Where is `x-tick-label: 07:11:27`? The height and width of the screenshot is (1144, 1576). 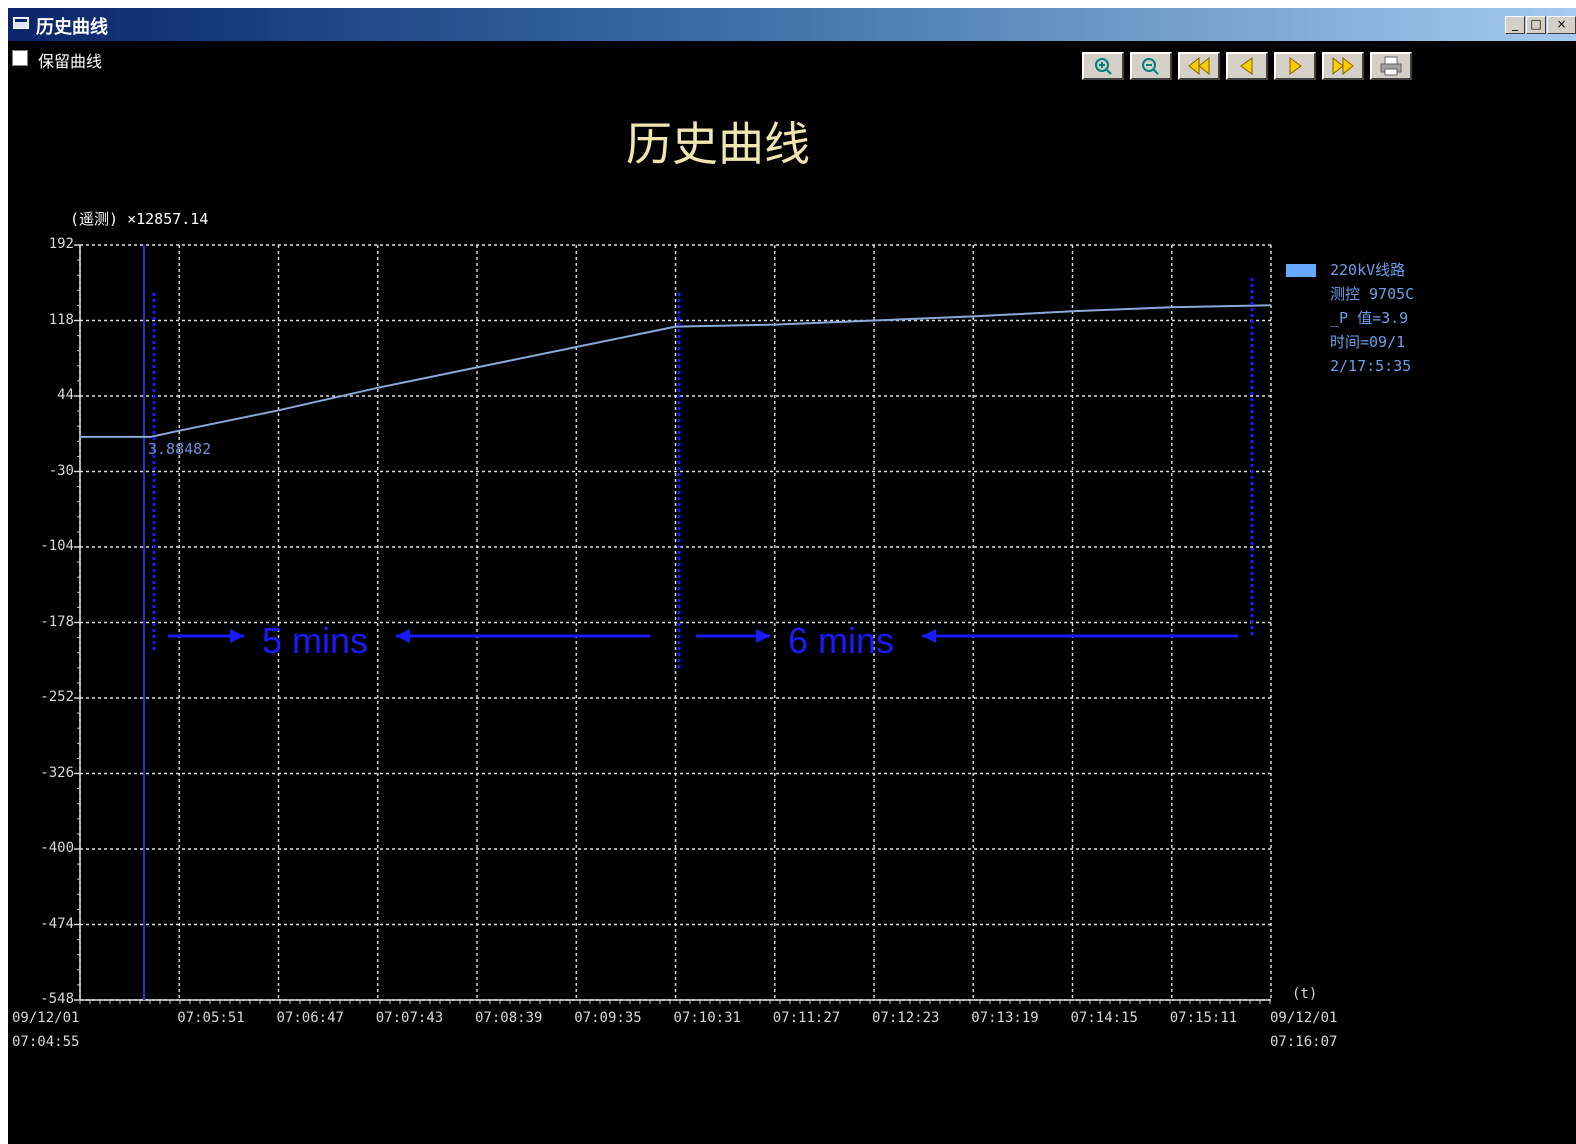 x-tick-label: 07:11:27 is located at coordinates (806, 1018).